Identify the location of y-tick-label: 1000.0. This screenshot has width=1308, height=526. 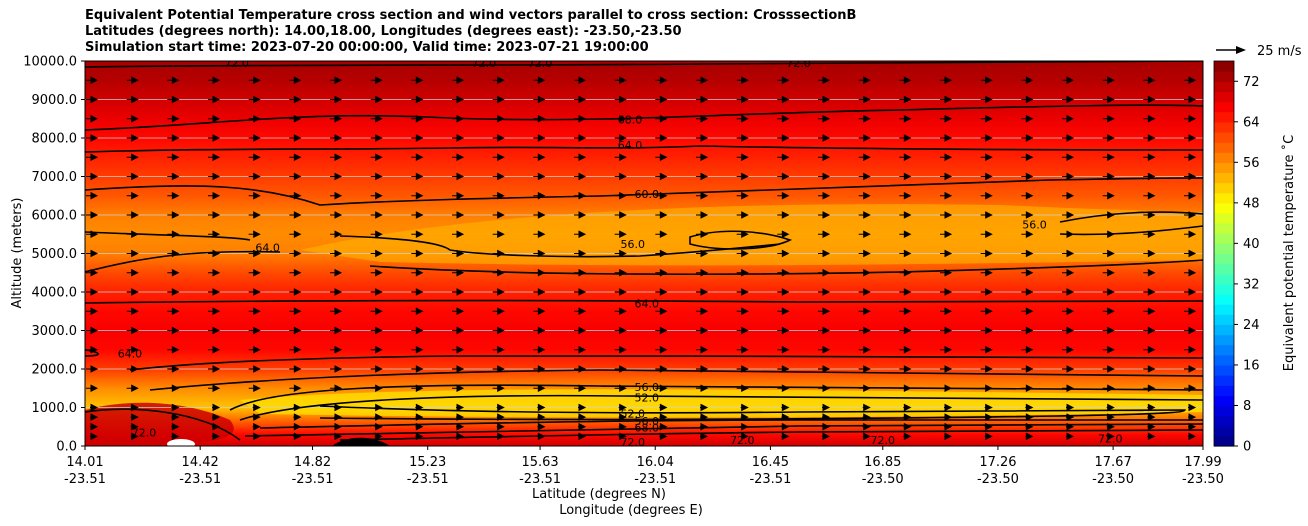
(55, 408).